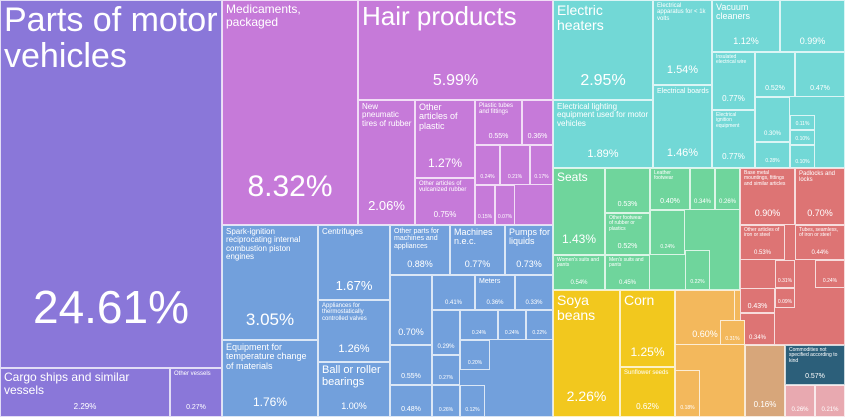 Image resolution: width=845 pixels, height=417 pixels. What do you see at coordinates (603, 154) in the screenshot?
I see `value-label: 1.89%` at bounding box center [603, 154].